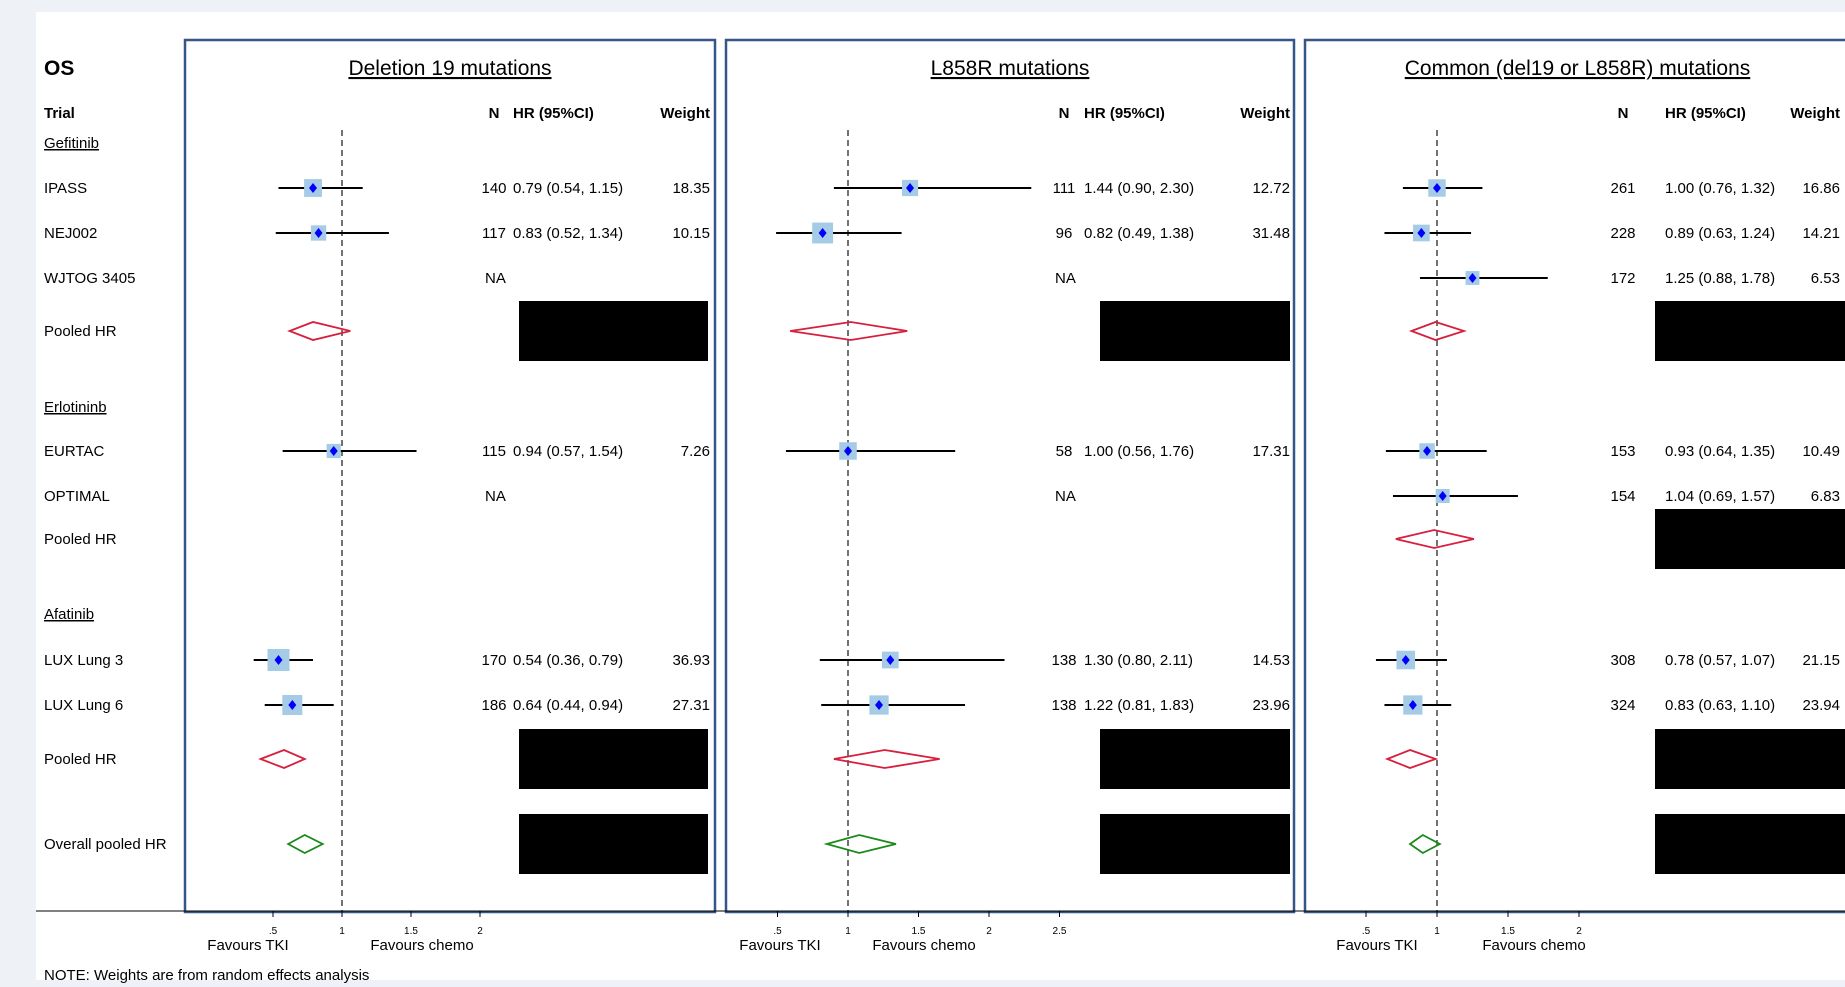 Image resolution: width=1845 pixels, height=987 pixels. Describe the element at coordinates (77, 496) in the screenshot. I see `row-label: OPTIMAL` at that location.